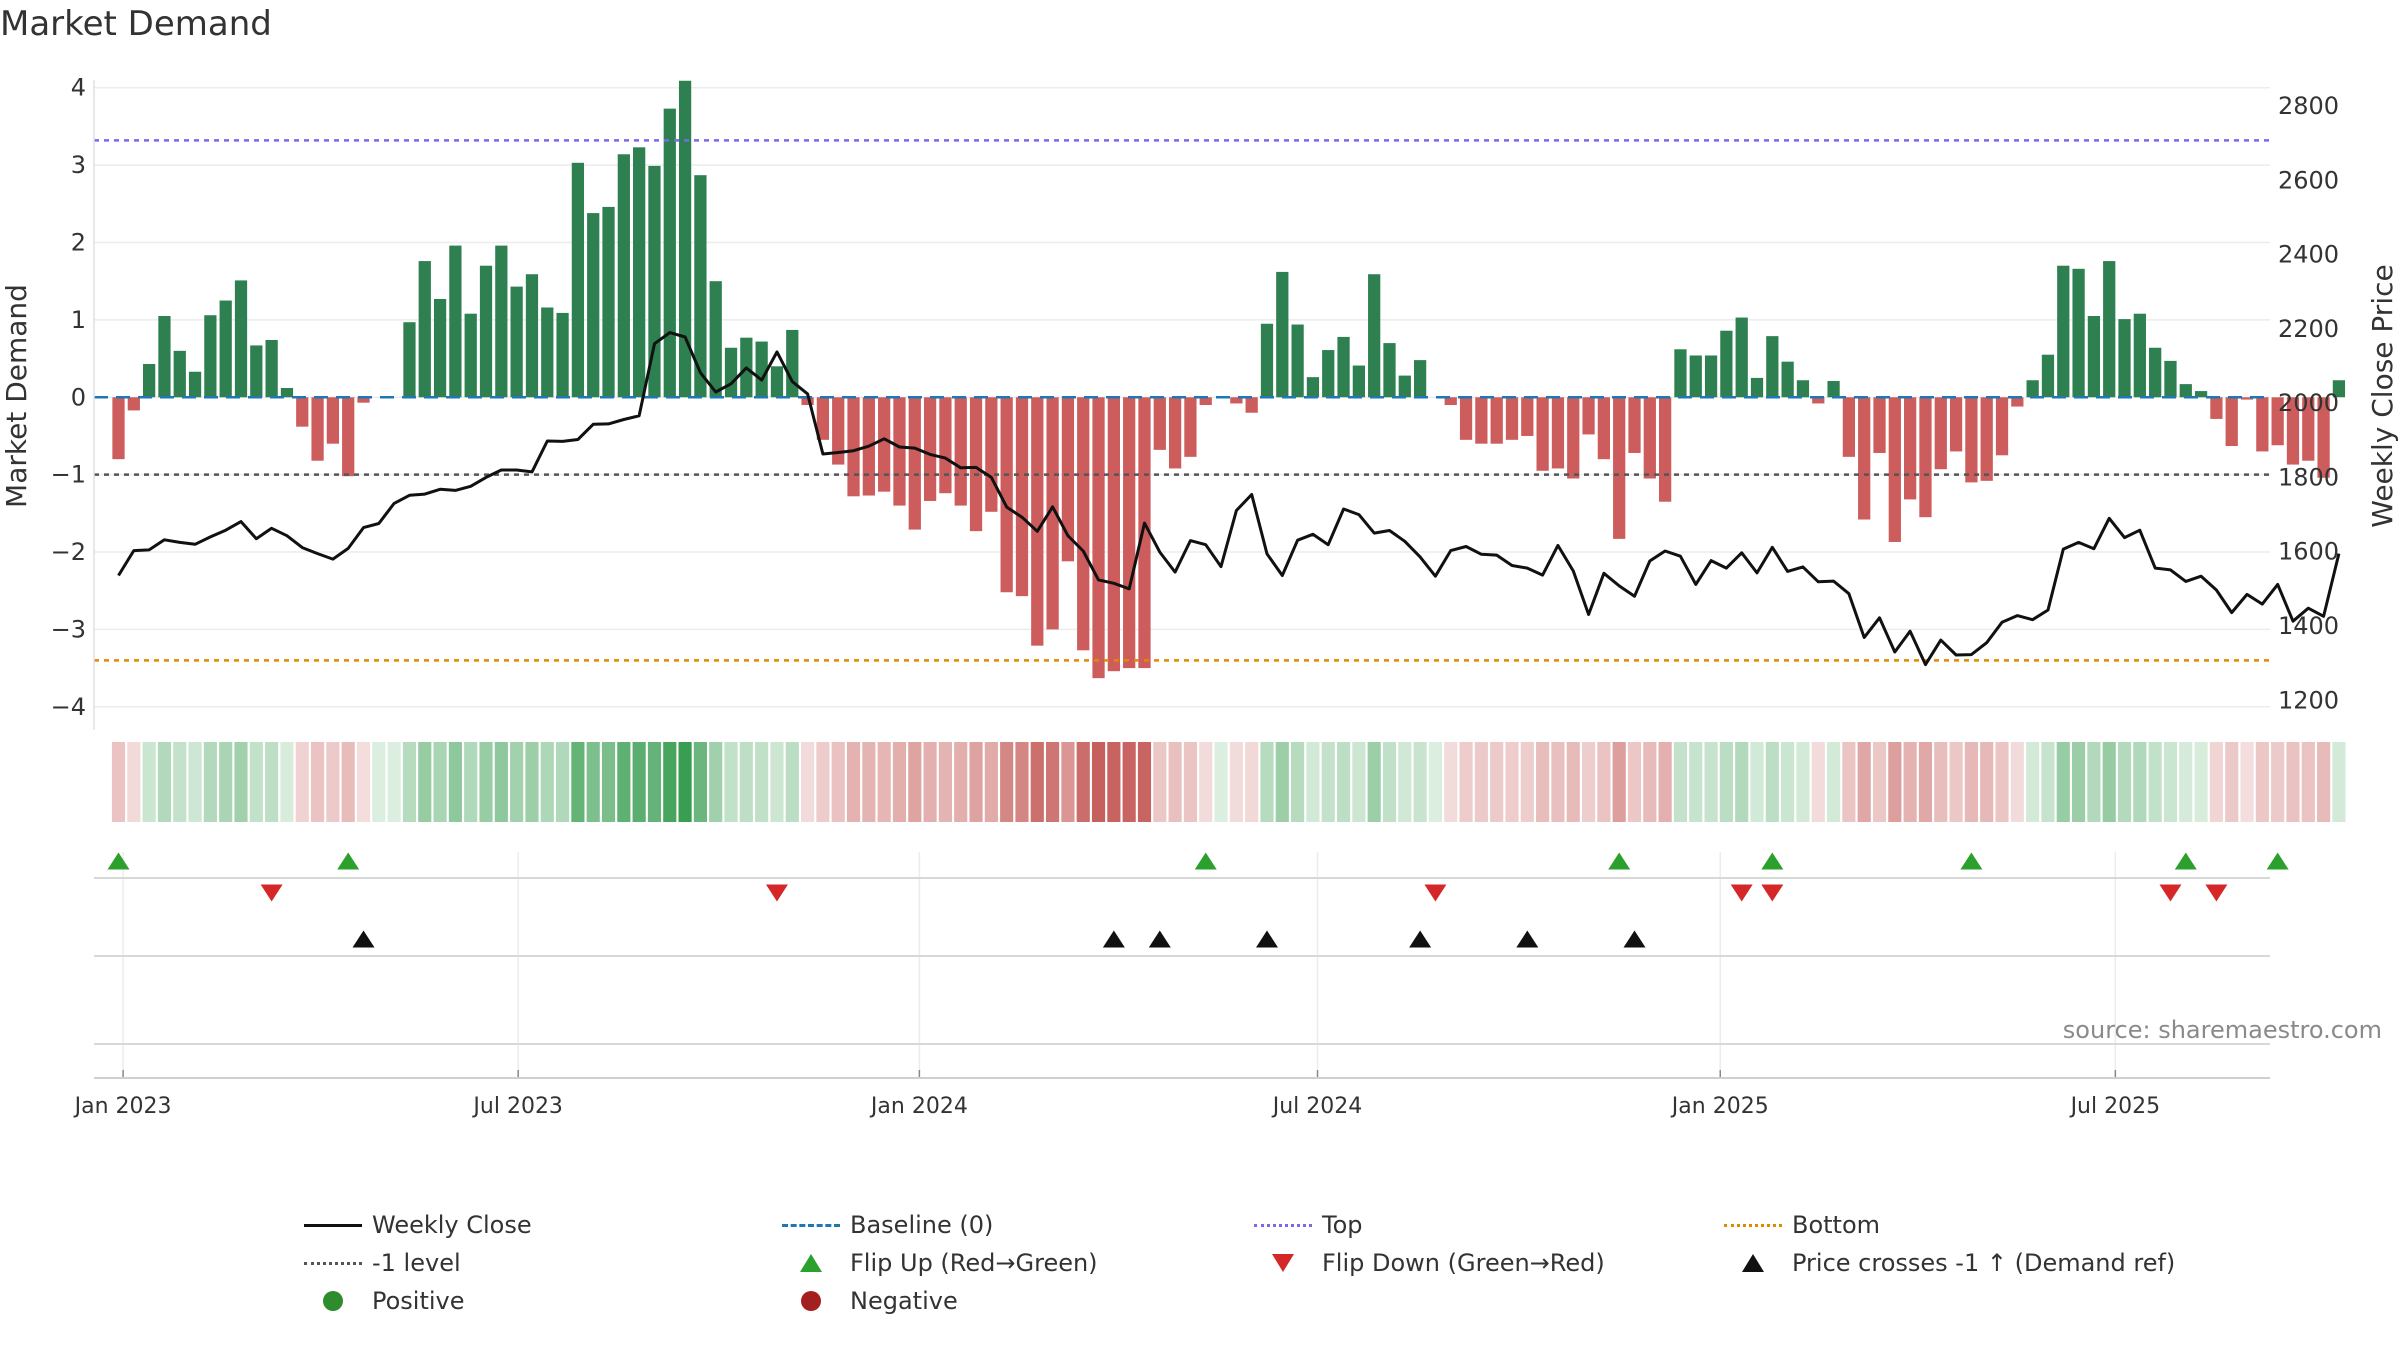 The height and width of the screenshot is (1350, 2400). What do you see at coordinates (2308, 626) in the screenshot?
I see `y2-tick-label: 1400` at bounding box center [2308, 626].